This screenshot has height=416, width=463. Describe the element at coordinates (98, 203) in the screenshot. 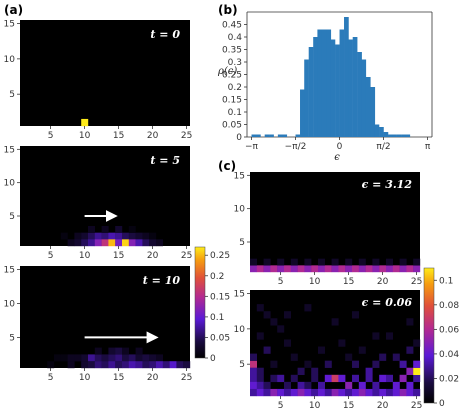

I see `heatmap-a-t5: t = 5 5 10 15 5 10 15 20 25` at that location.